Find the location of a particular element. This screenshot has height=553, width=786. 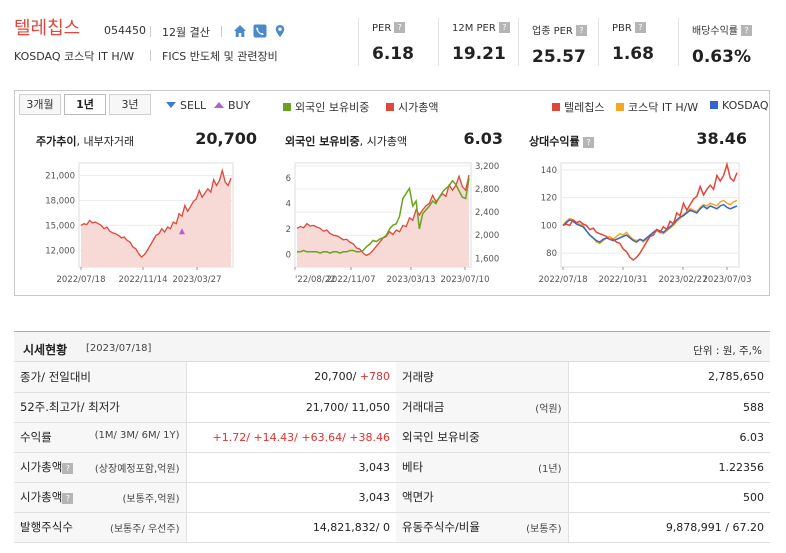

row-value-right: 500 is located at coordinates (669, 497).